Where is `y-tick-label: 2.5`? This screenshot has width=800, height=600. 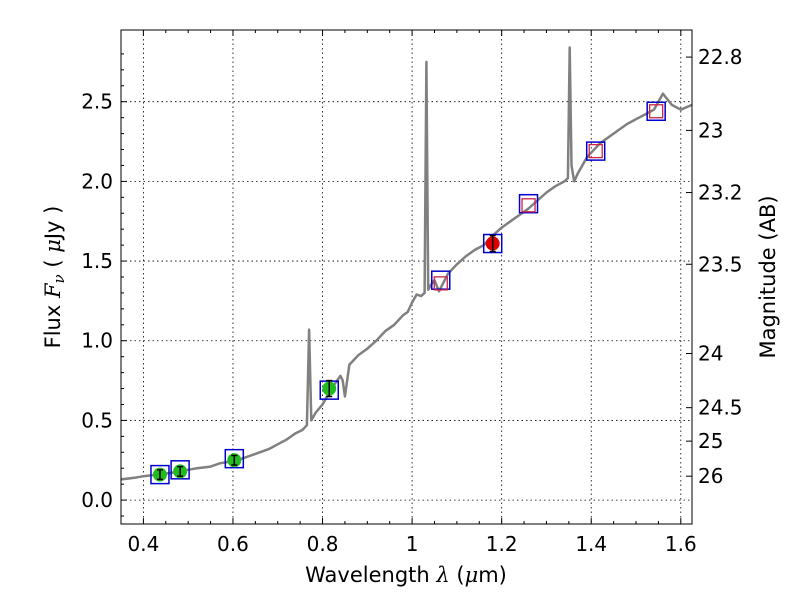 y-tick-label: 2.5 is located at coordinates (97, 102).